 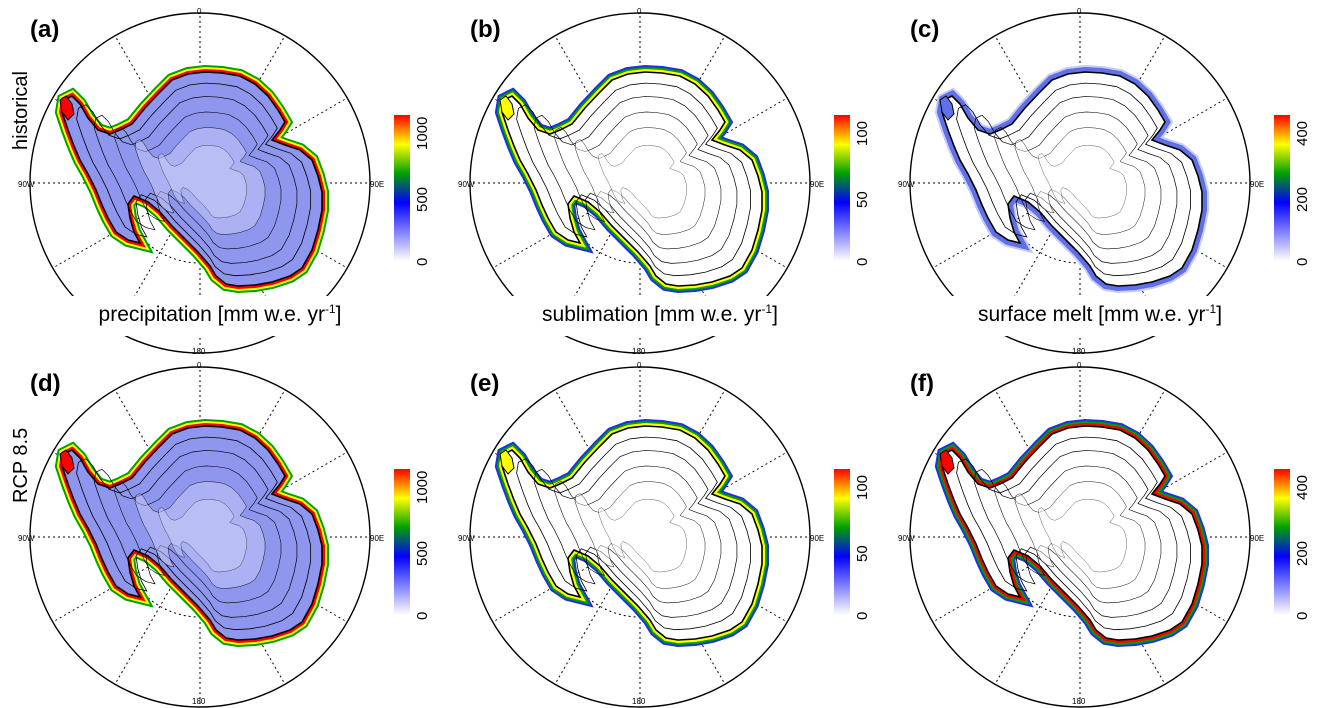 What do you see at coordinates (485, 383) in the screenshot?
I see `panel-tag: (e)` at bounding box center [485, 383].